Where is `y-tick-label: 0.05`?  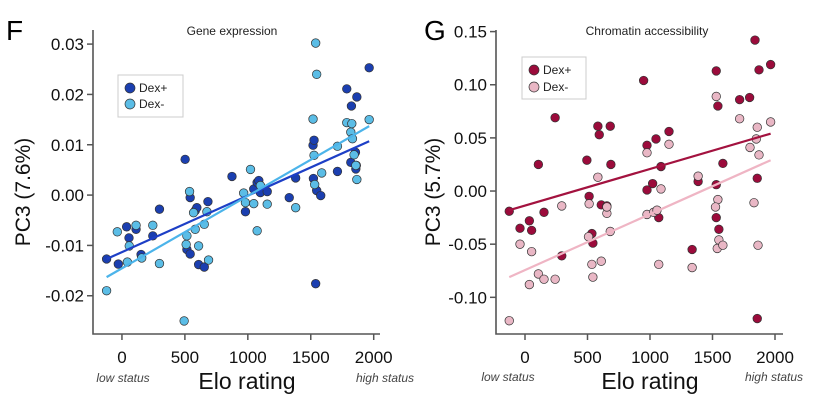 y-tick-label: 0.05 is located at coordinates (470, 138).